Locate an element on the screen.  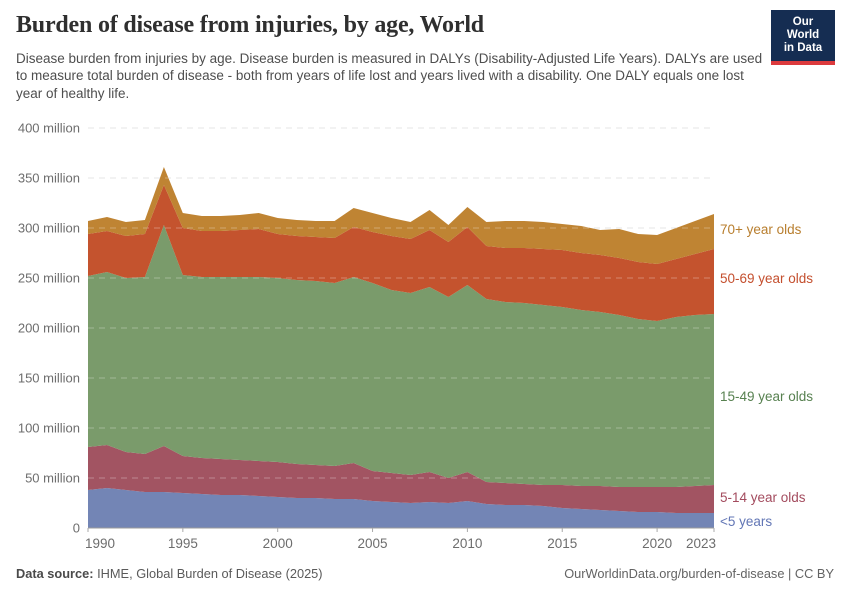
legend-label-under-5: <5 years is located at coordinates (746, 521).